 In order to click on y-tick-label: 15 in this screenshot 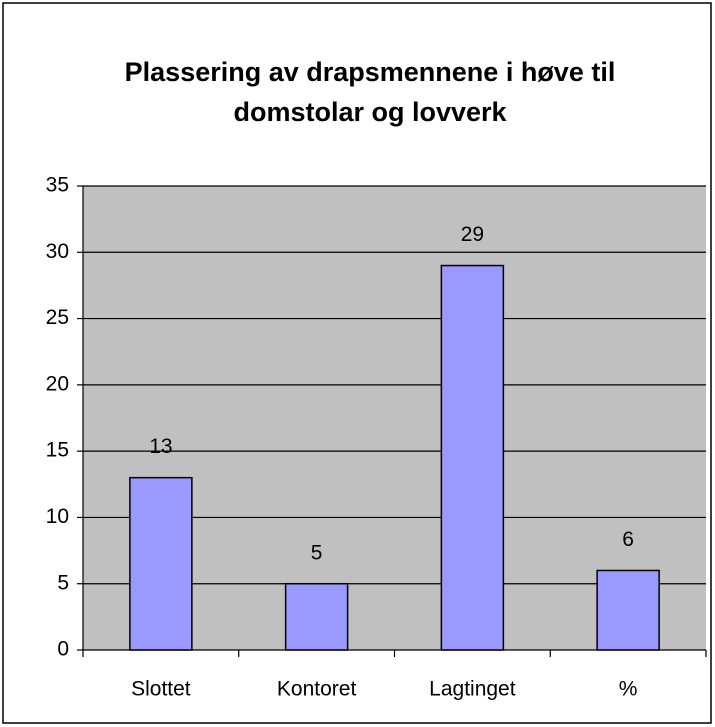, I will do `click(57, 450)`.